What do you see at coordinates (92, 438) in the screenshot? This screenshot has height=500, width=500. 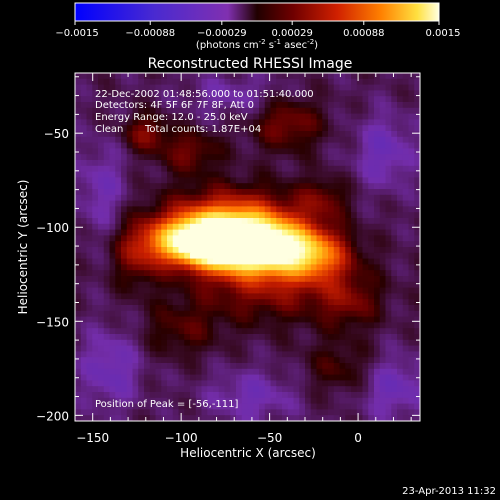 I see `x-tick-label: −150` at bounding box center [92, 438].